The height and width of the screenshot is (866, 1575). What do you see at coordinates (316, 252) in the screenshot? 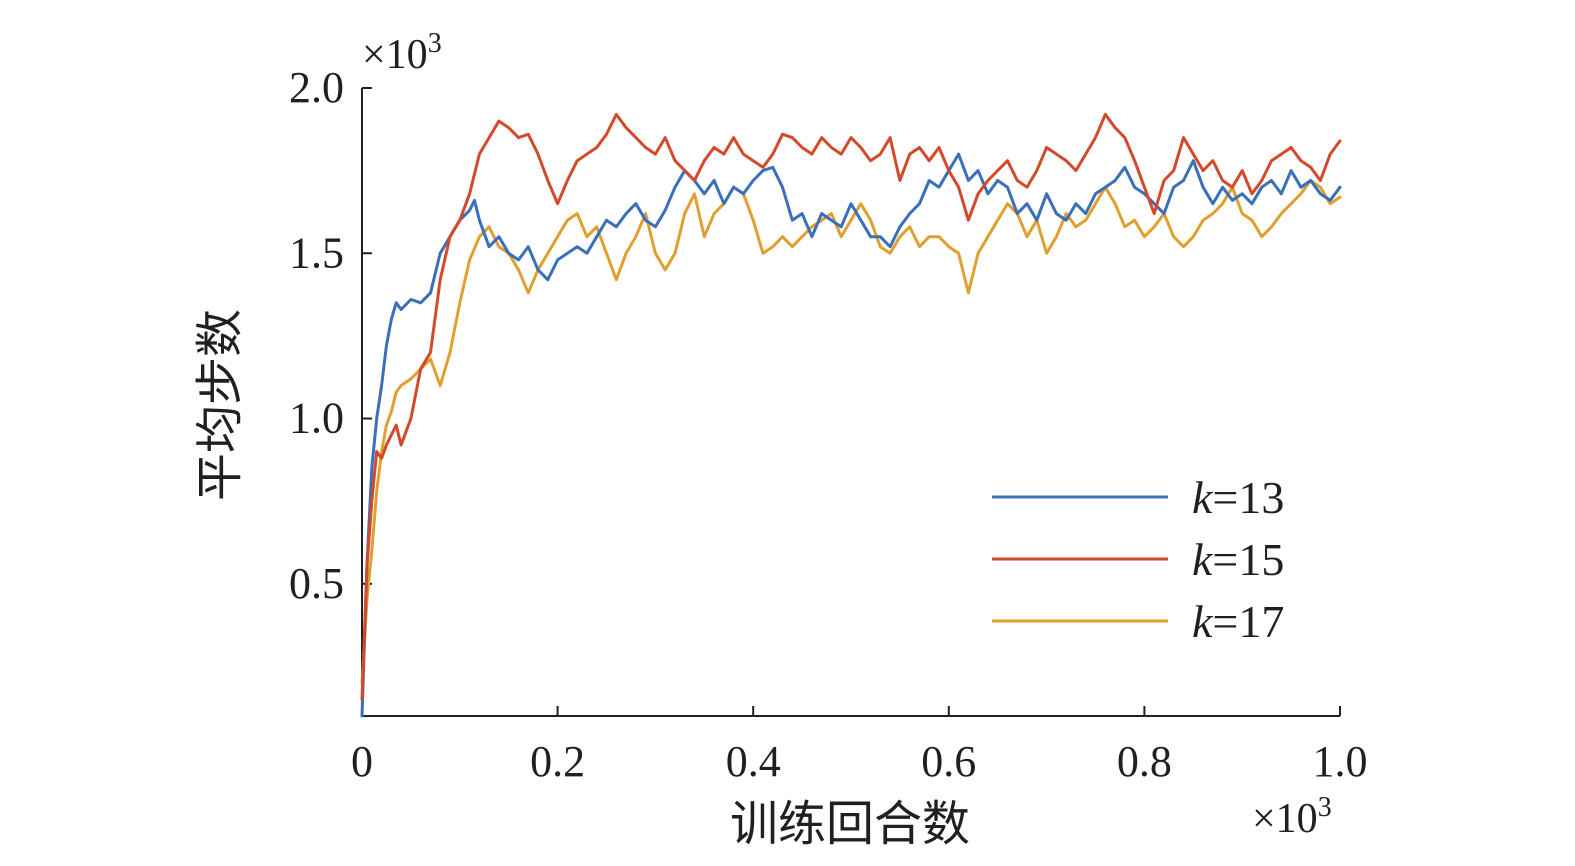
I see `y-tick-label: 1.5` at bounding box center [316, 252].